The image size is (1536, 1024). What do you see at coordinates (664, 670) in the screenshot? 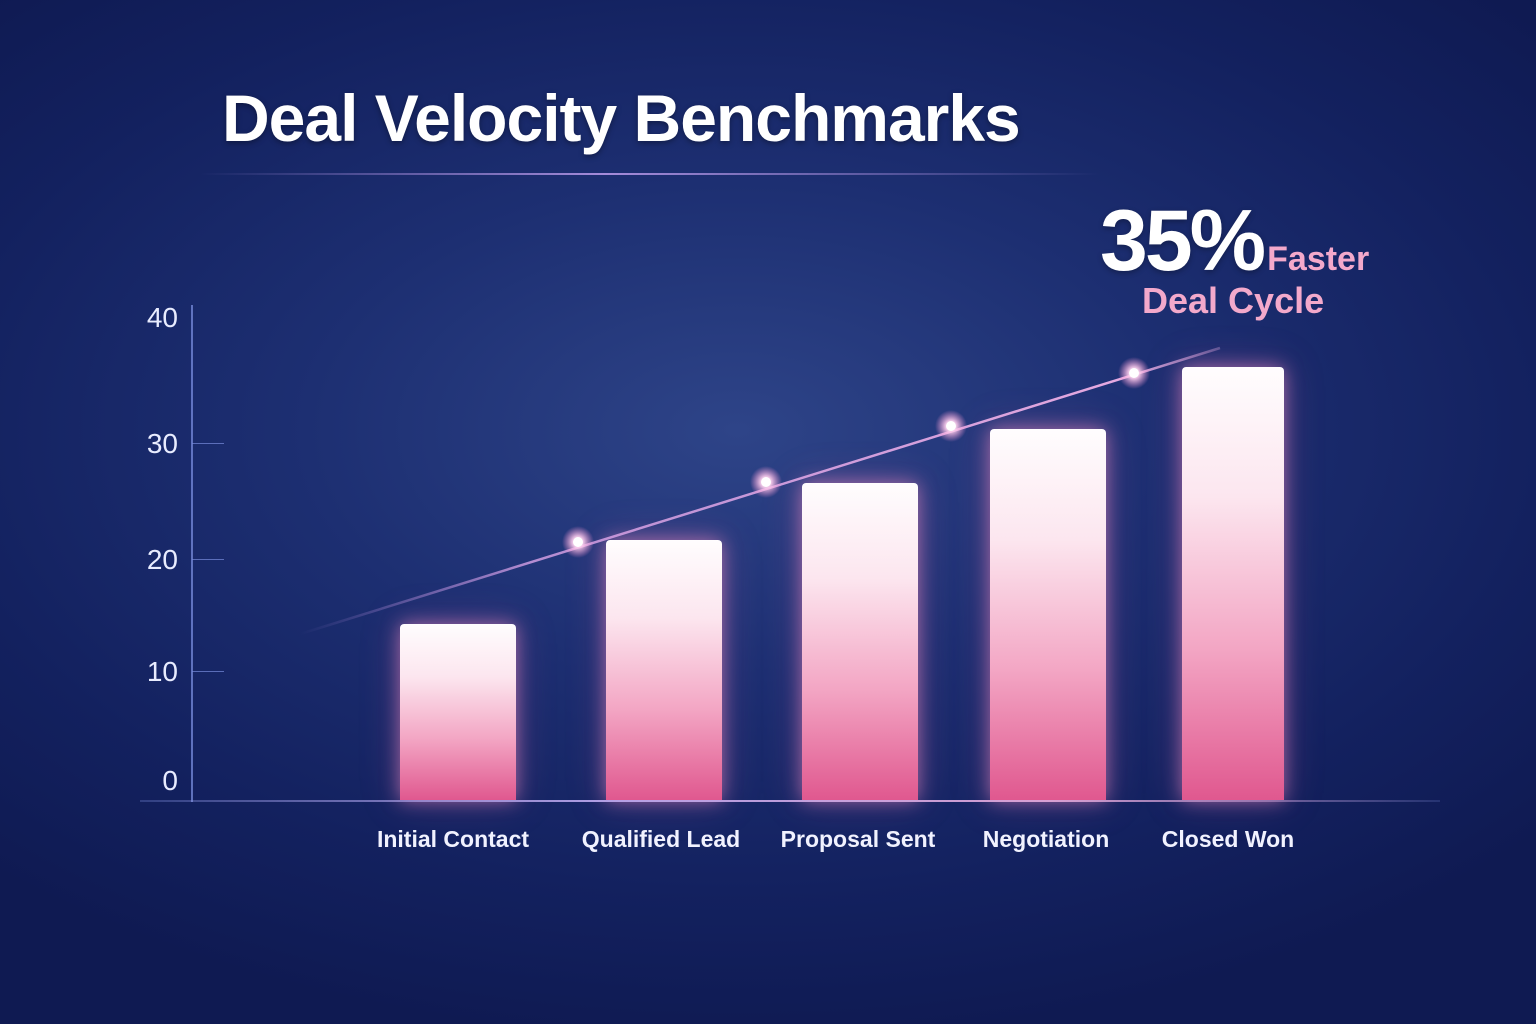
I see `bar-qualified-lead` at bounding box center [664, 670].